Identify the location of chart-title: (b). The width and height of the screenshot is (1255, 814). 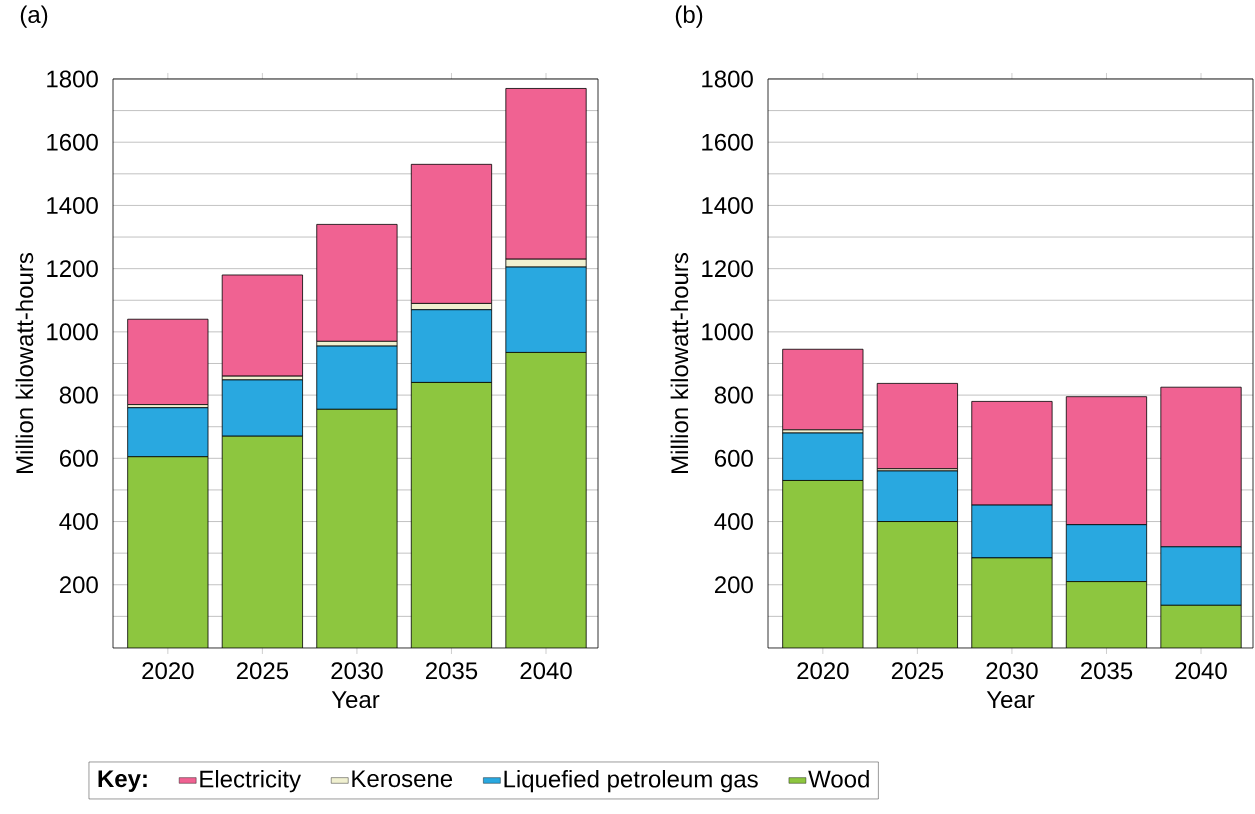
(689, 16).